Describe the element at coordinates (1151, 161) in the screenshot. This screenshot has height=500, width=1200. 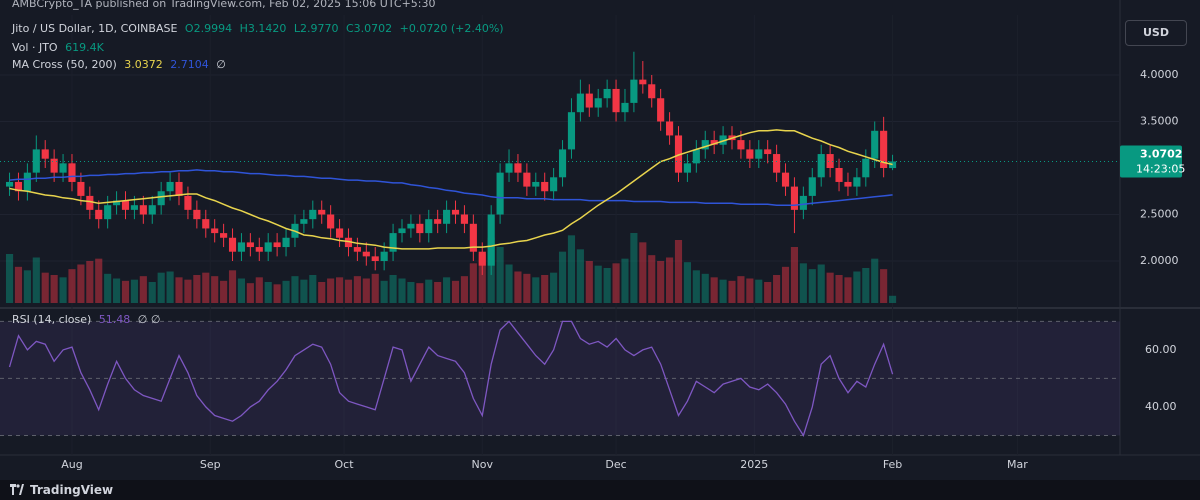
I see `price-tag` at that location.